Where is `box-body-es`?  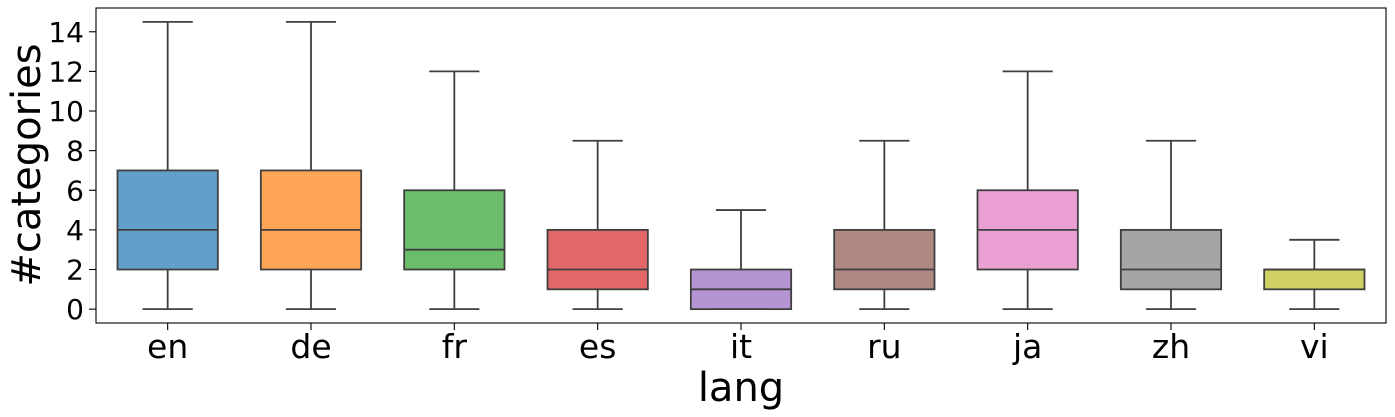 box-body-es is located at coordinates (597, 259).